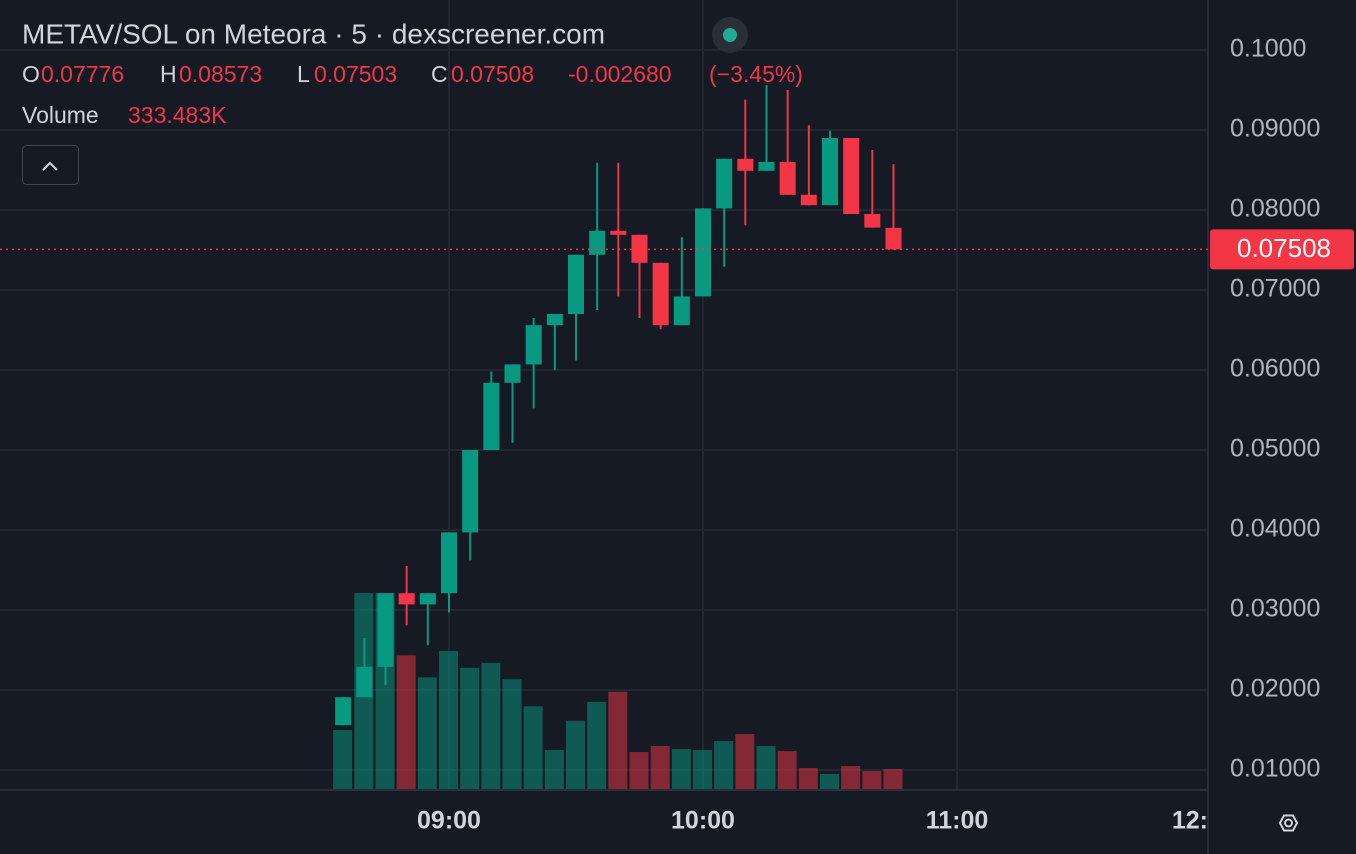  I want to click on ohlc-letter: C, so click(439, 74).